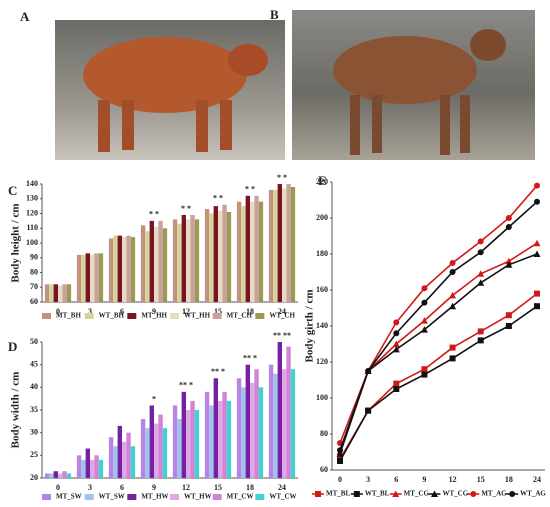 This screenshot has width=550, height=507. What do you see at coordinates (282, 335) in the screenshot?
I see `significance-label: ** **` at bounding box center [282, 335].